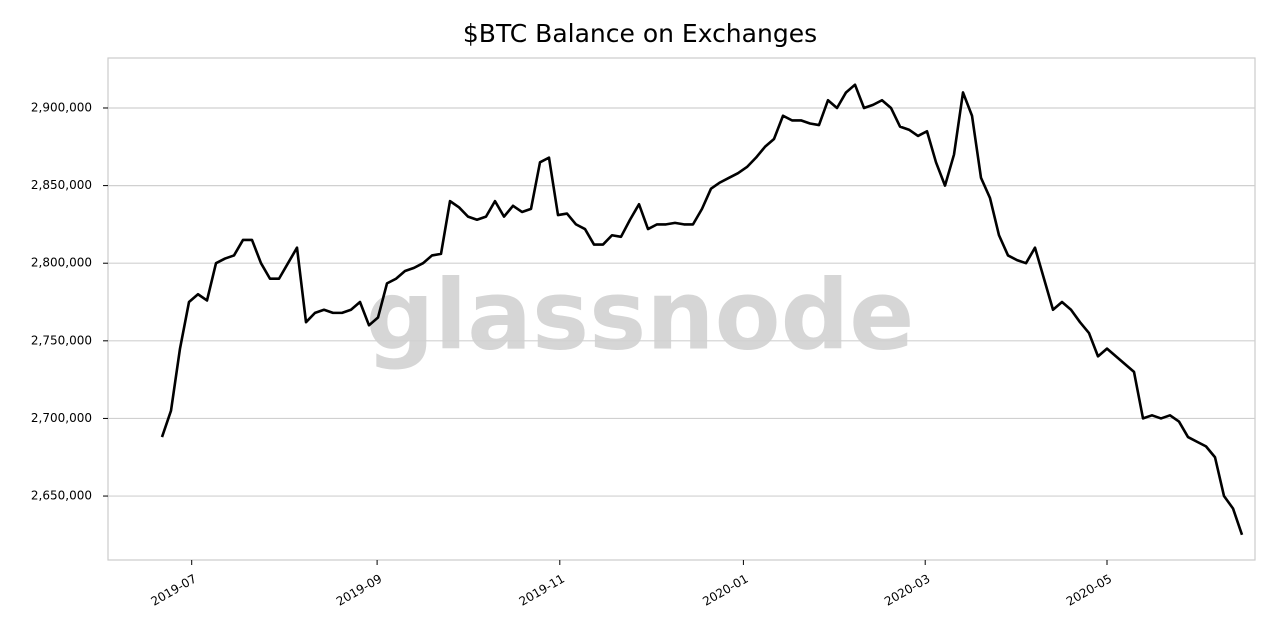 The width and height of the screenshot is (1280, 644). I want to click on watermark: glassnode, so click(640, 315).